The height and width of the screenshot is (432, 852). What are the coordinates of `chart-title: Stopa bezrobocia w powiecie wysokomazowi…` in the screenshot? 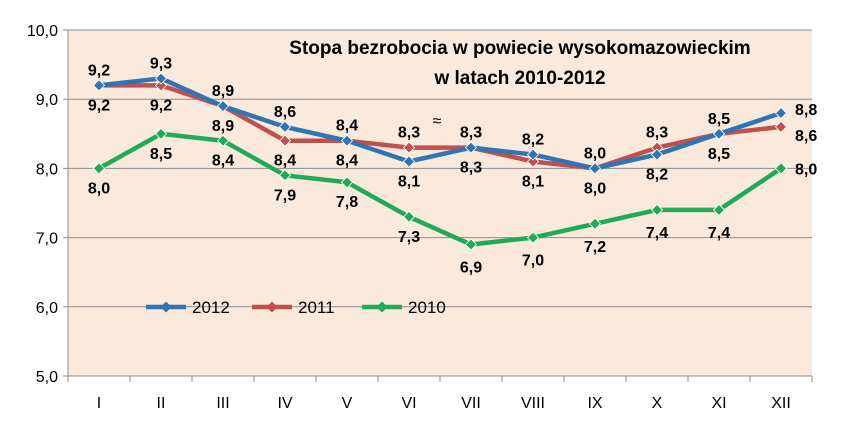 It's located at (519, 63).